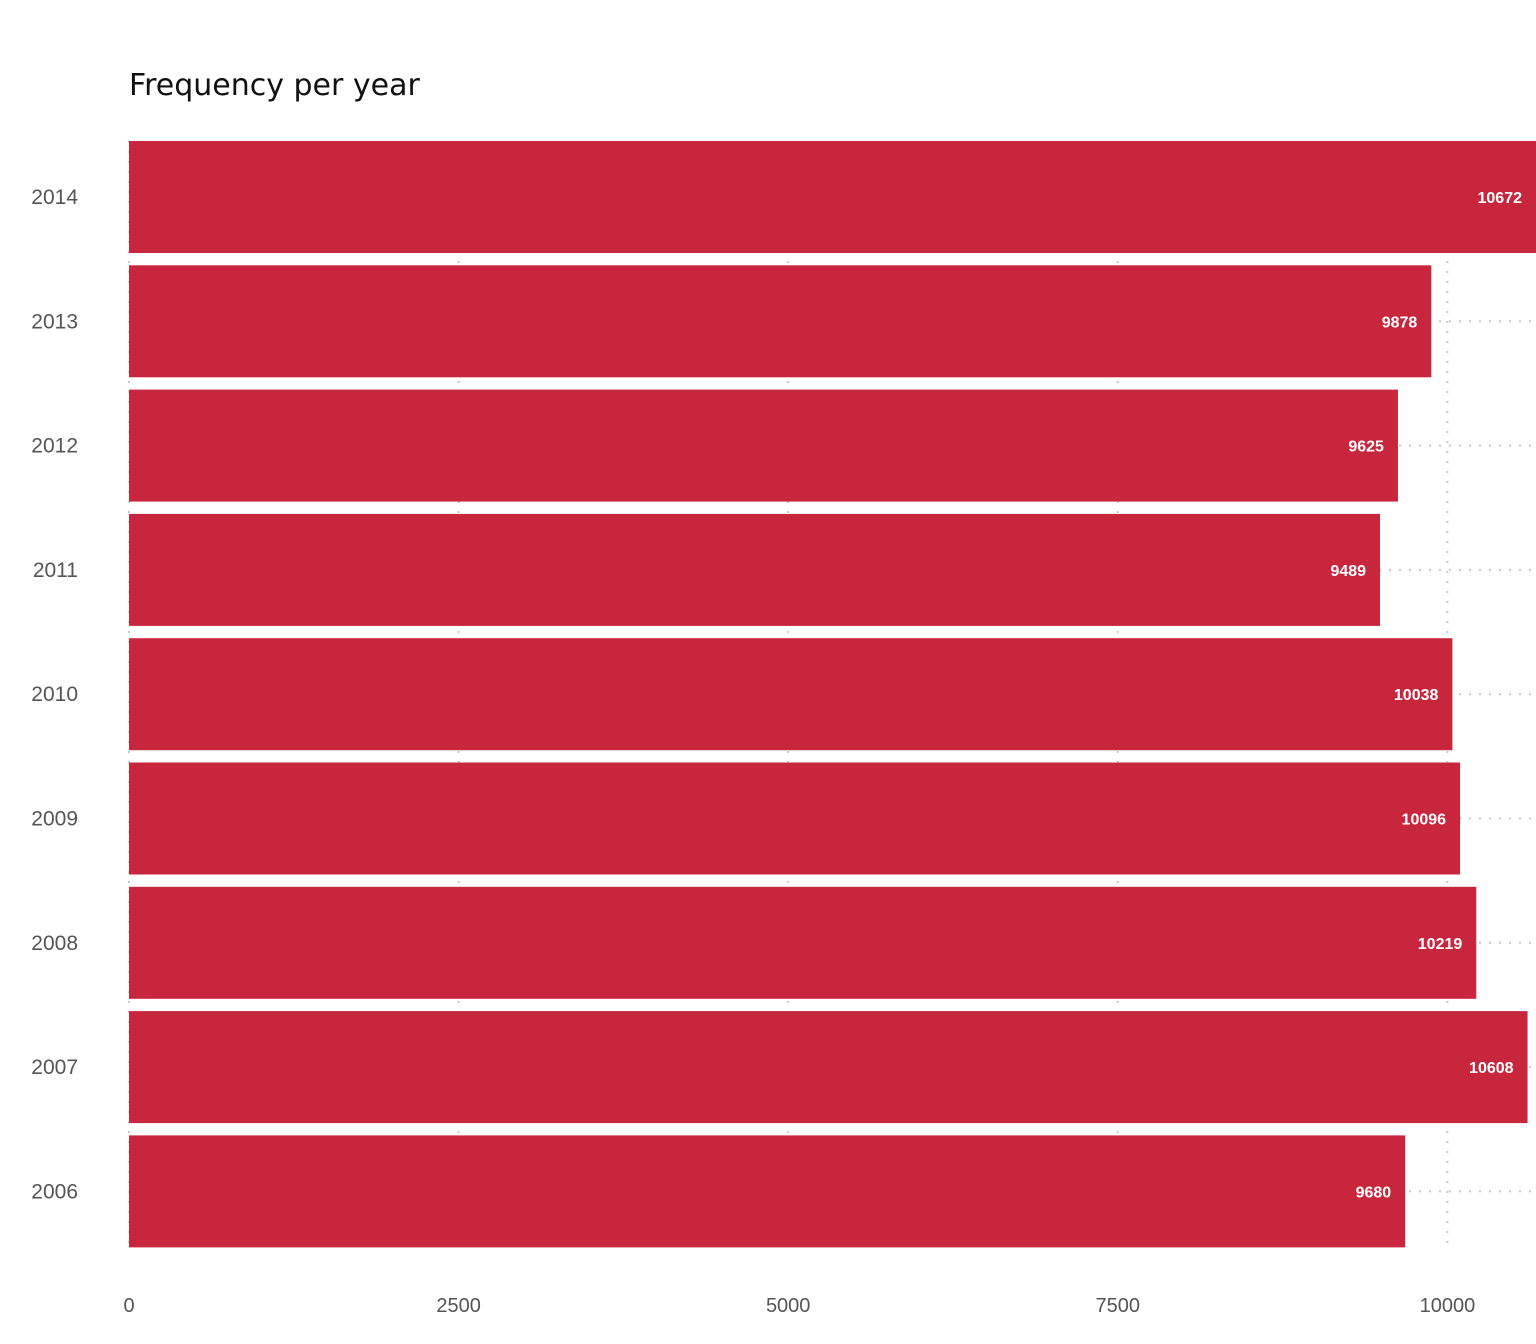 This screenshot has height=1344, width=1536. Describe the element at coordinates (54, 943) in the screenshot. I see `y-tick-label-2008: 2008` at that location.